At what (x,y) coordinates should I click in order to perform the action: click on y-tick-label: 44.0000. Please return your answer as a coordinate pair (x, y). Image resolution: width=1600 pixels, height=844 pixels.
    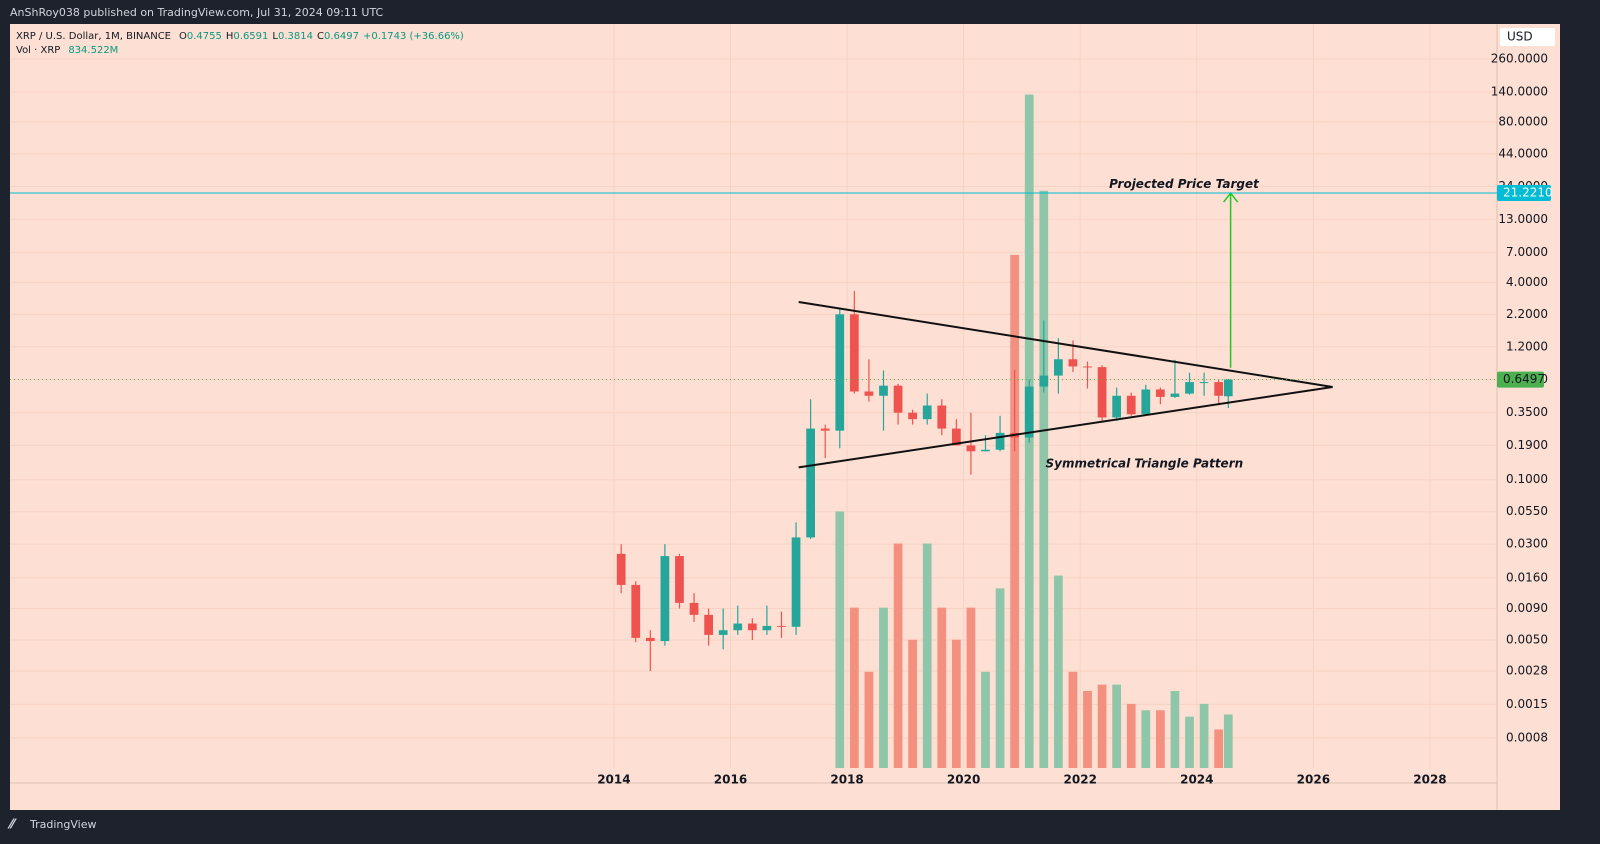
    Looking at the image, I should click on (1523, 154).